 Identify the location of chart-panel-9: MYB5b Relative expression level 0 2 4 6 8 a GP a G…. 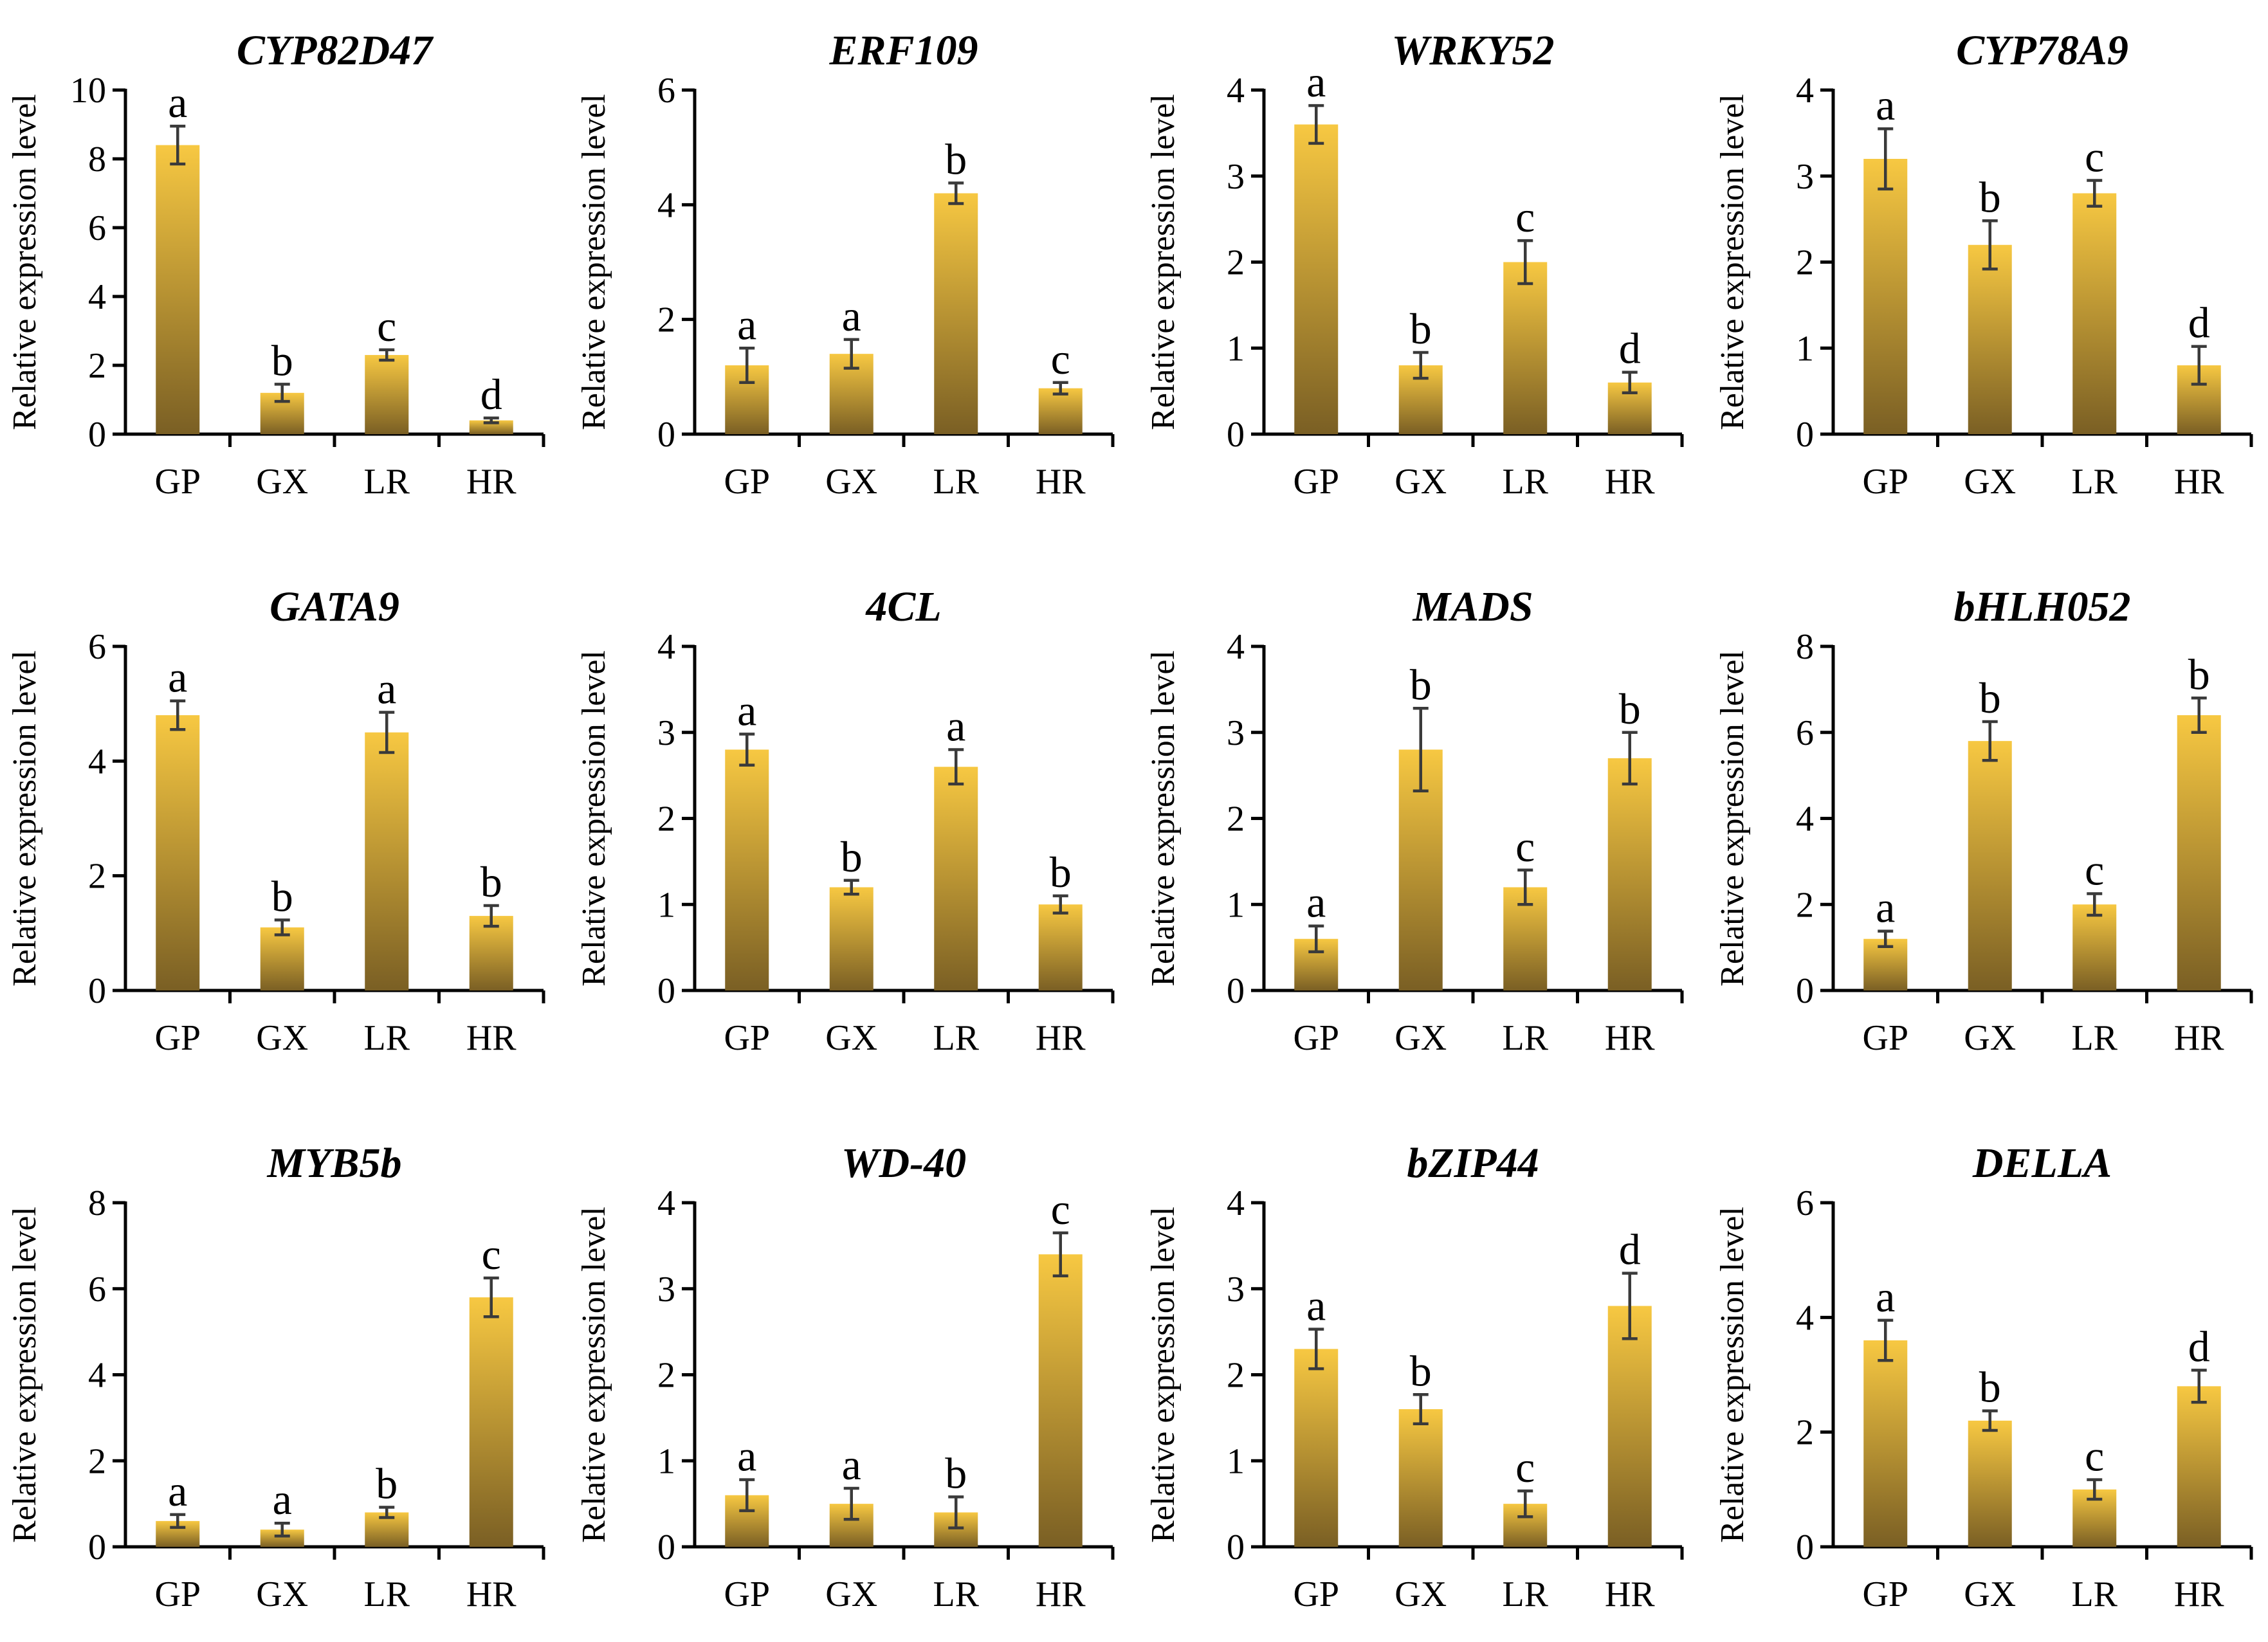
(275, 1377).